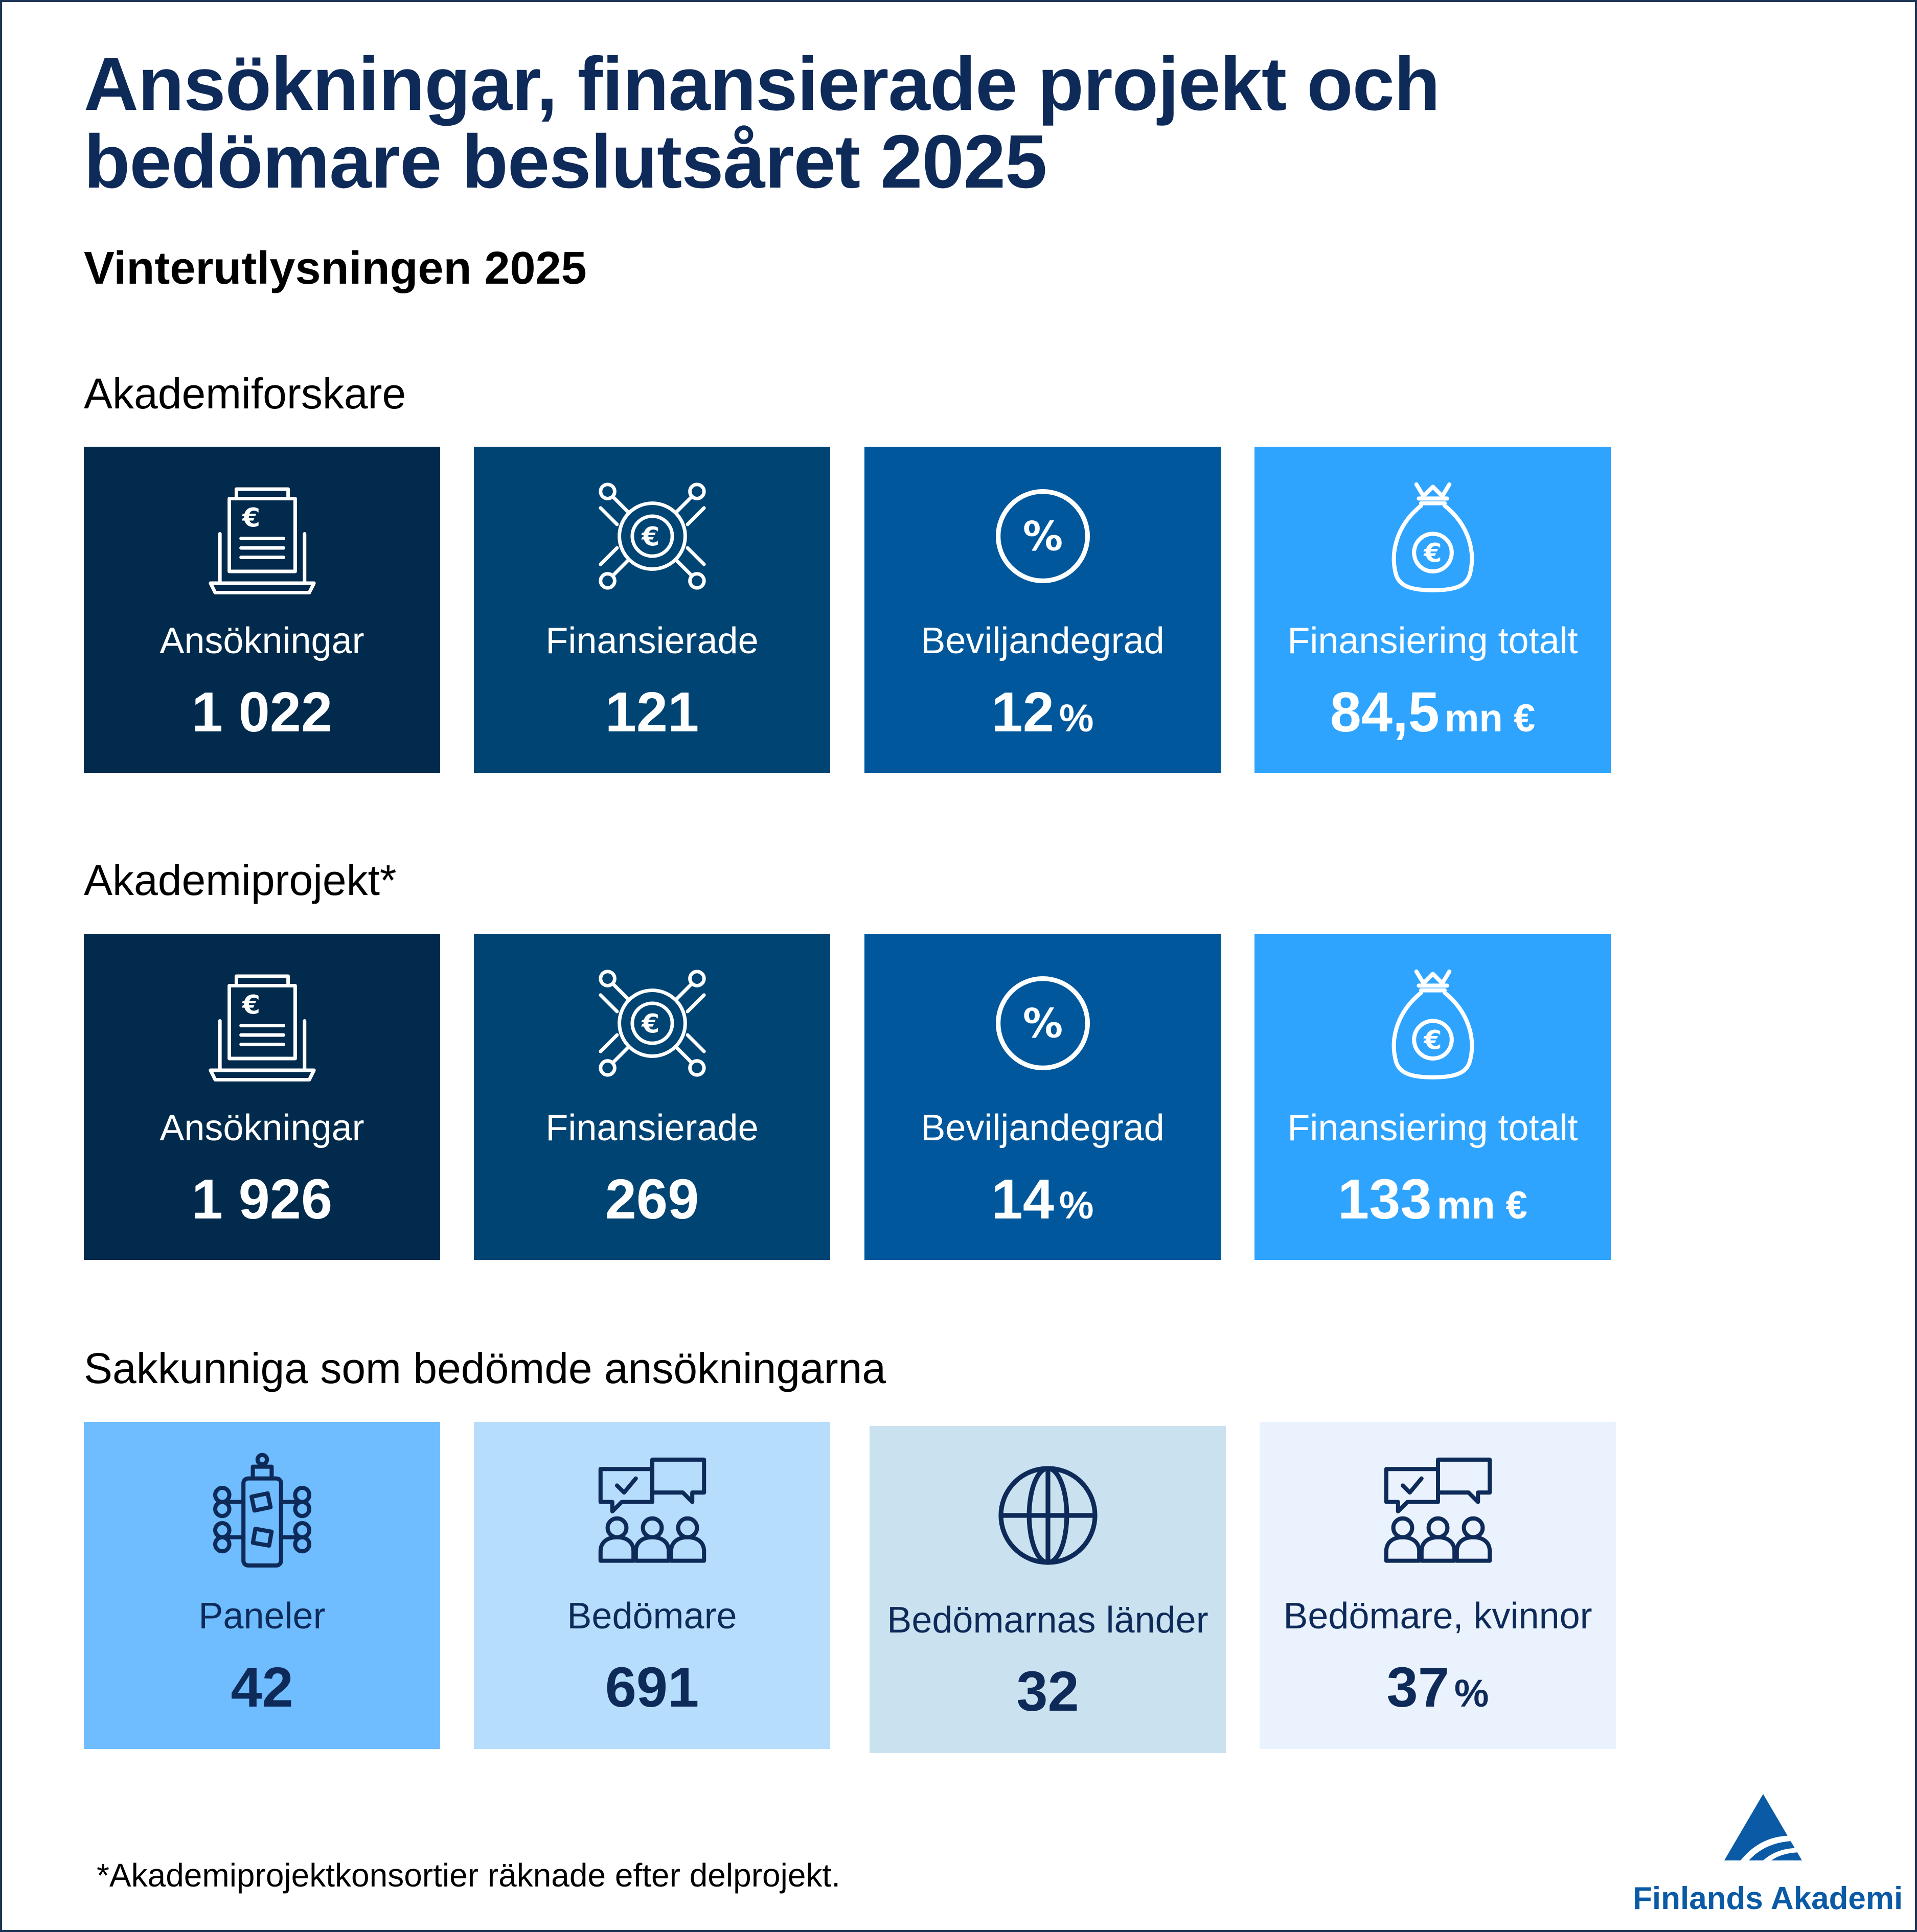 This screenshot has height=1932, width=1917. I want to click on logo-text: Finlands Akademi, so click(1768, 1898).